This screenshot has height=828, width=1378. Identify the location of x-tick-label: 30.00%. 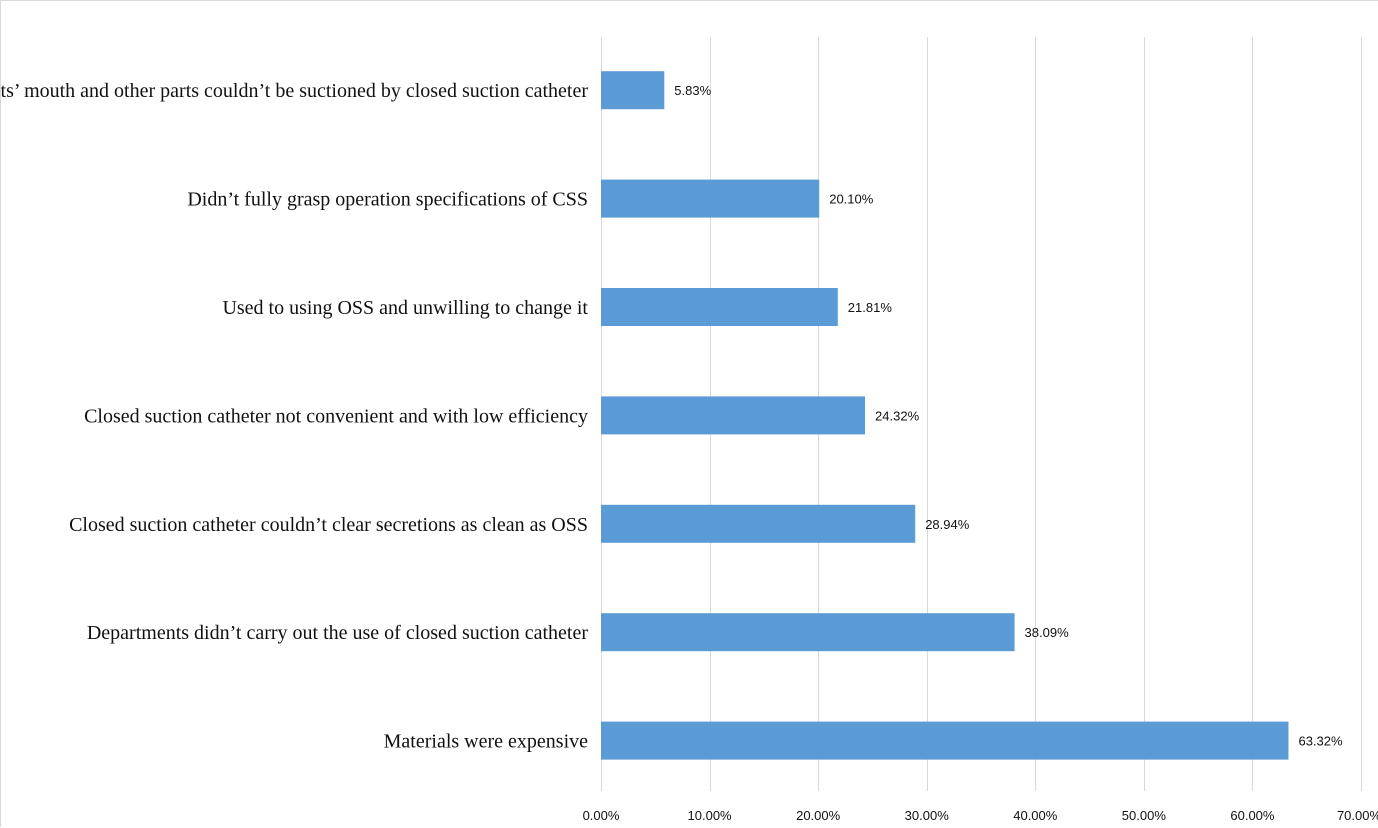
(927, 815).